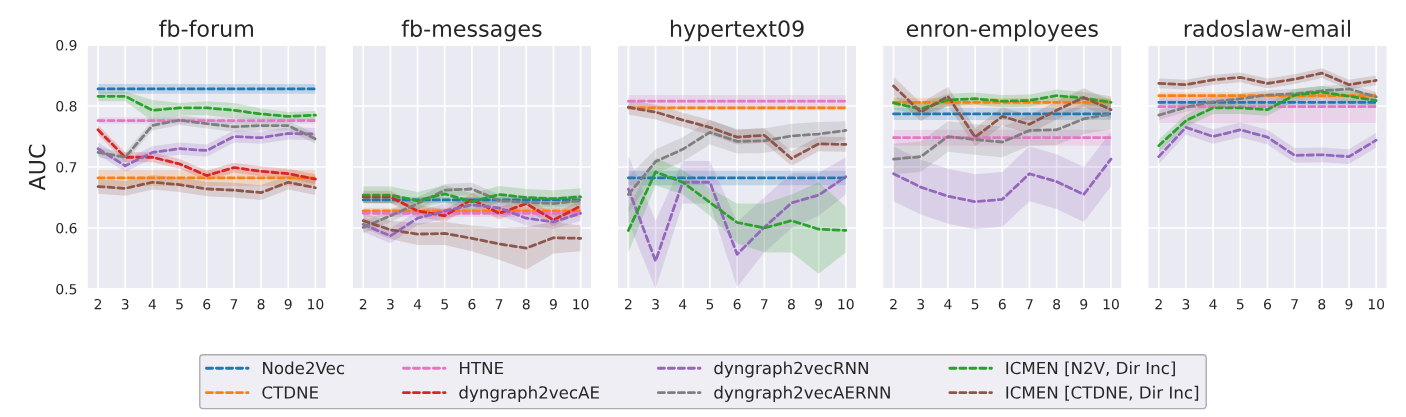 This screenshot has height=417, width=1406. Describe the element at coordinates (737, 30) in the screenshot. I see `chart-title: hypertext09` at that location.